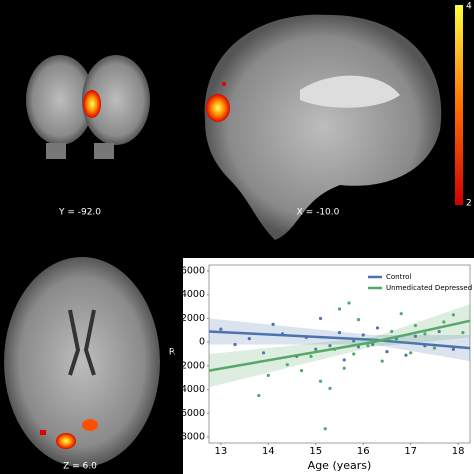  Describe the element at coordinates (459, 105) in the screenshot. I see `colorbar` at that location.